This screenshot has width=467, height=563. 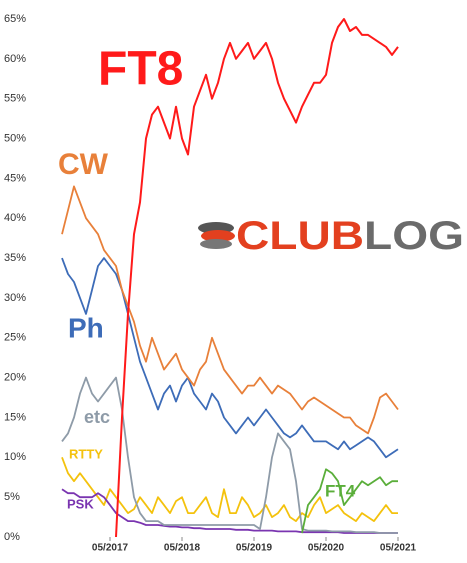 I want to click on y-tick-label: 55%, so click(x=15, y=99).